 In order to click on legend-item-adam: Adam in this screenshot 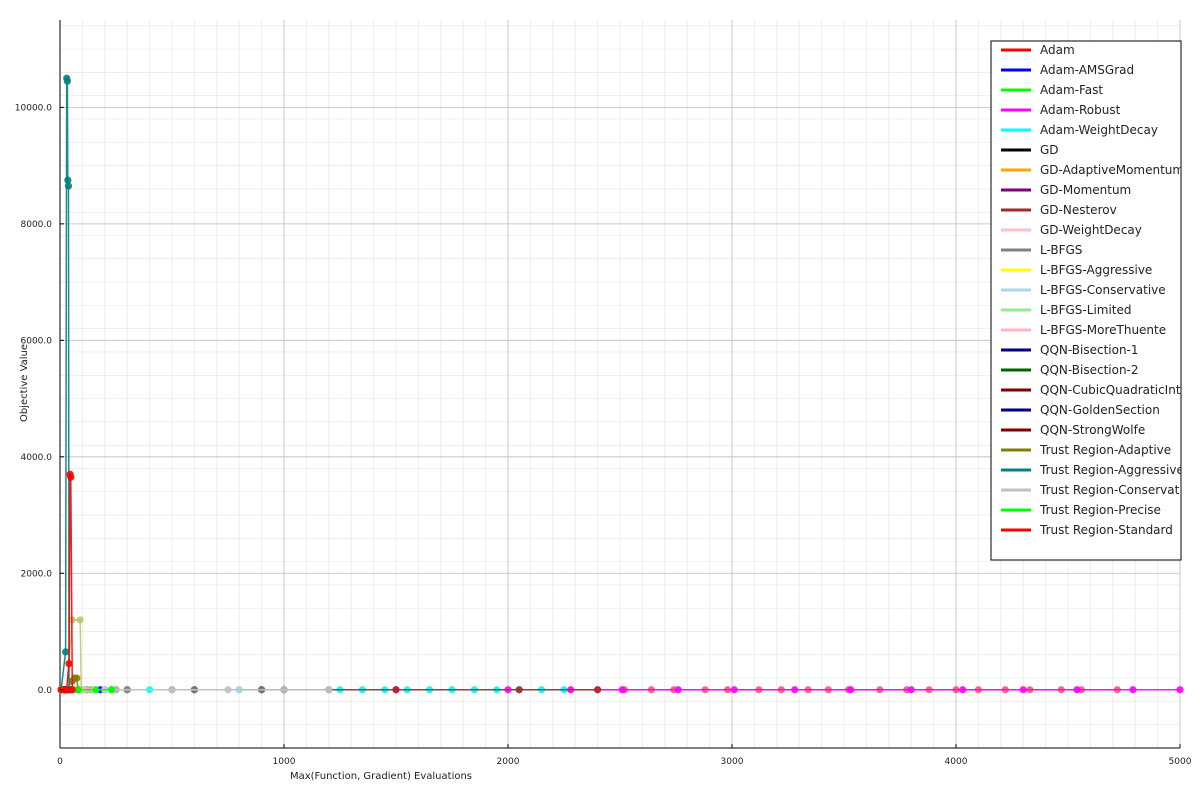, I will do `click(1038, 50)`.